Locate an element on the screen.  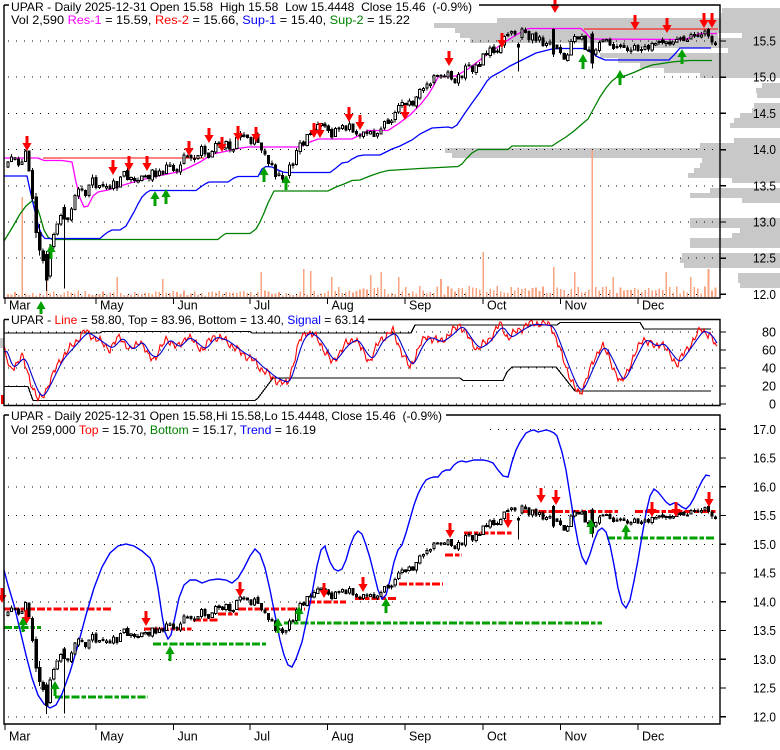
svg-text: 16.5 is located at coordinates (764, 458).